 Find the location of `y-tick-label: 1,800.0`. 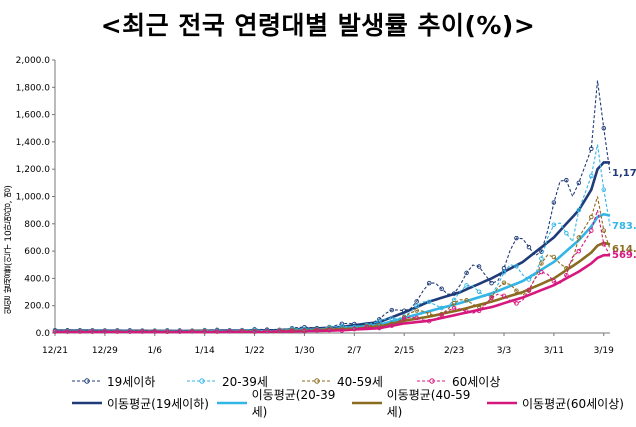

y-tick-label: 1,800.0 is located at coordinates (33, 88).